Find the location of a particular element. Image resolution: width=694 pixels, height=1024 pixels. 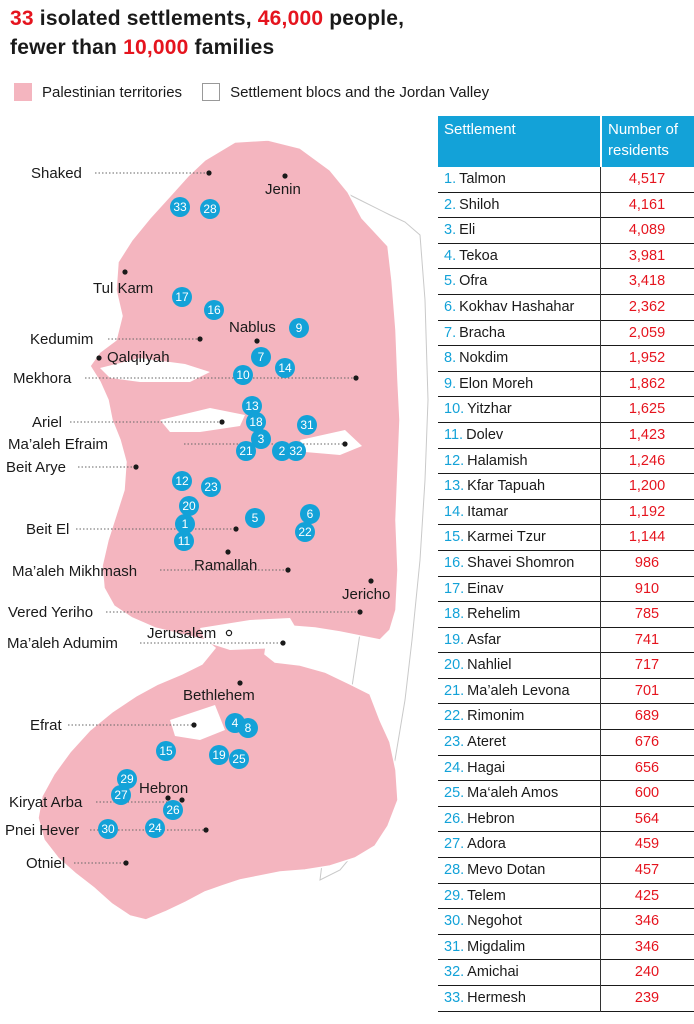

settlement-marker-11: 11 is located at coordinates (184, 541).